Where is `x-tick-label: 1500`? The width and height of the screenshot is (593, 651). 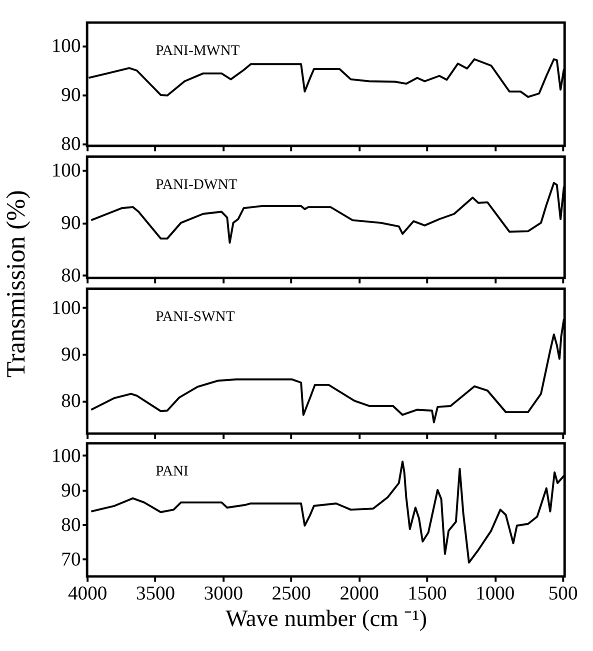
x-tick-label: 1500 is located at coordinates (427, 593).